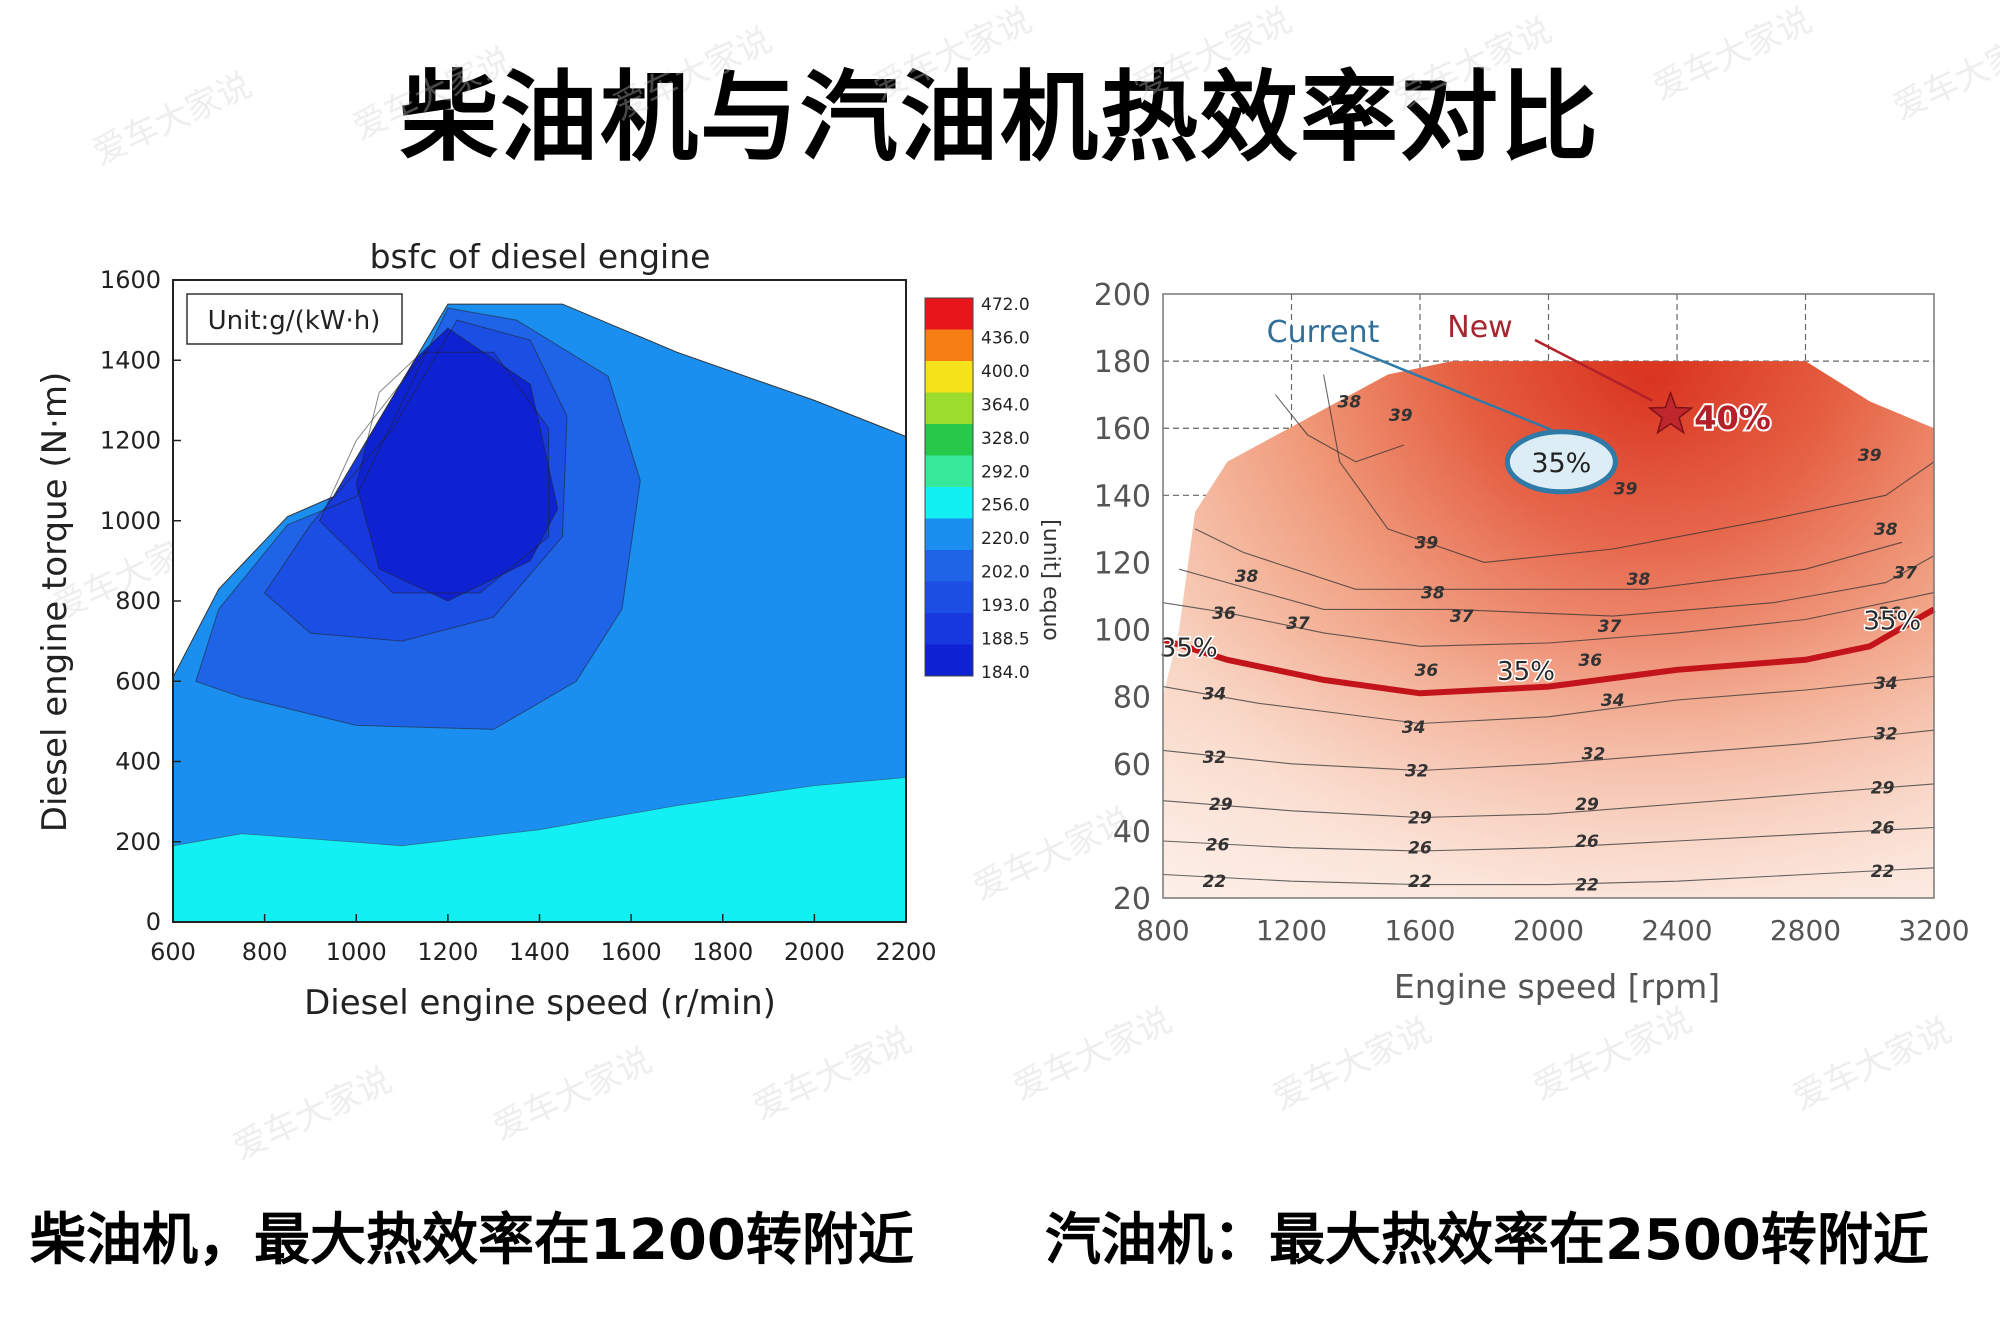  I want to click on gasoline-annotations: 35% Current New 40%, so click(1520, 402).